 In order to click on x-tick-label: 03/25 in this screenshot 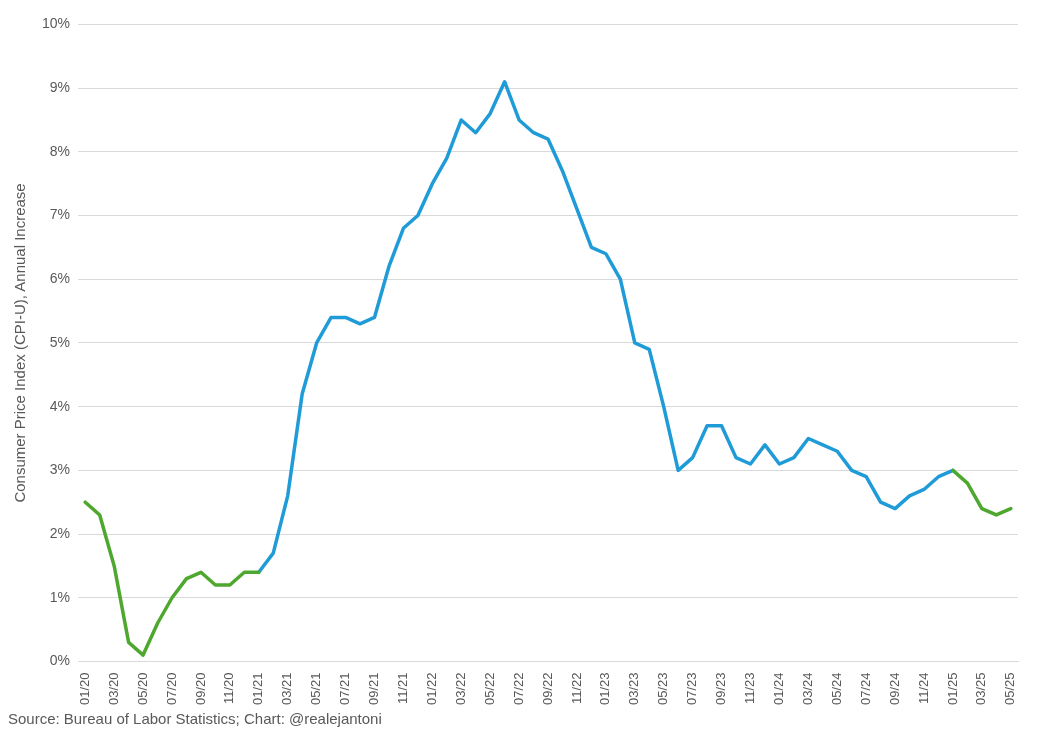, I will do `click(981, 689)`.